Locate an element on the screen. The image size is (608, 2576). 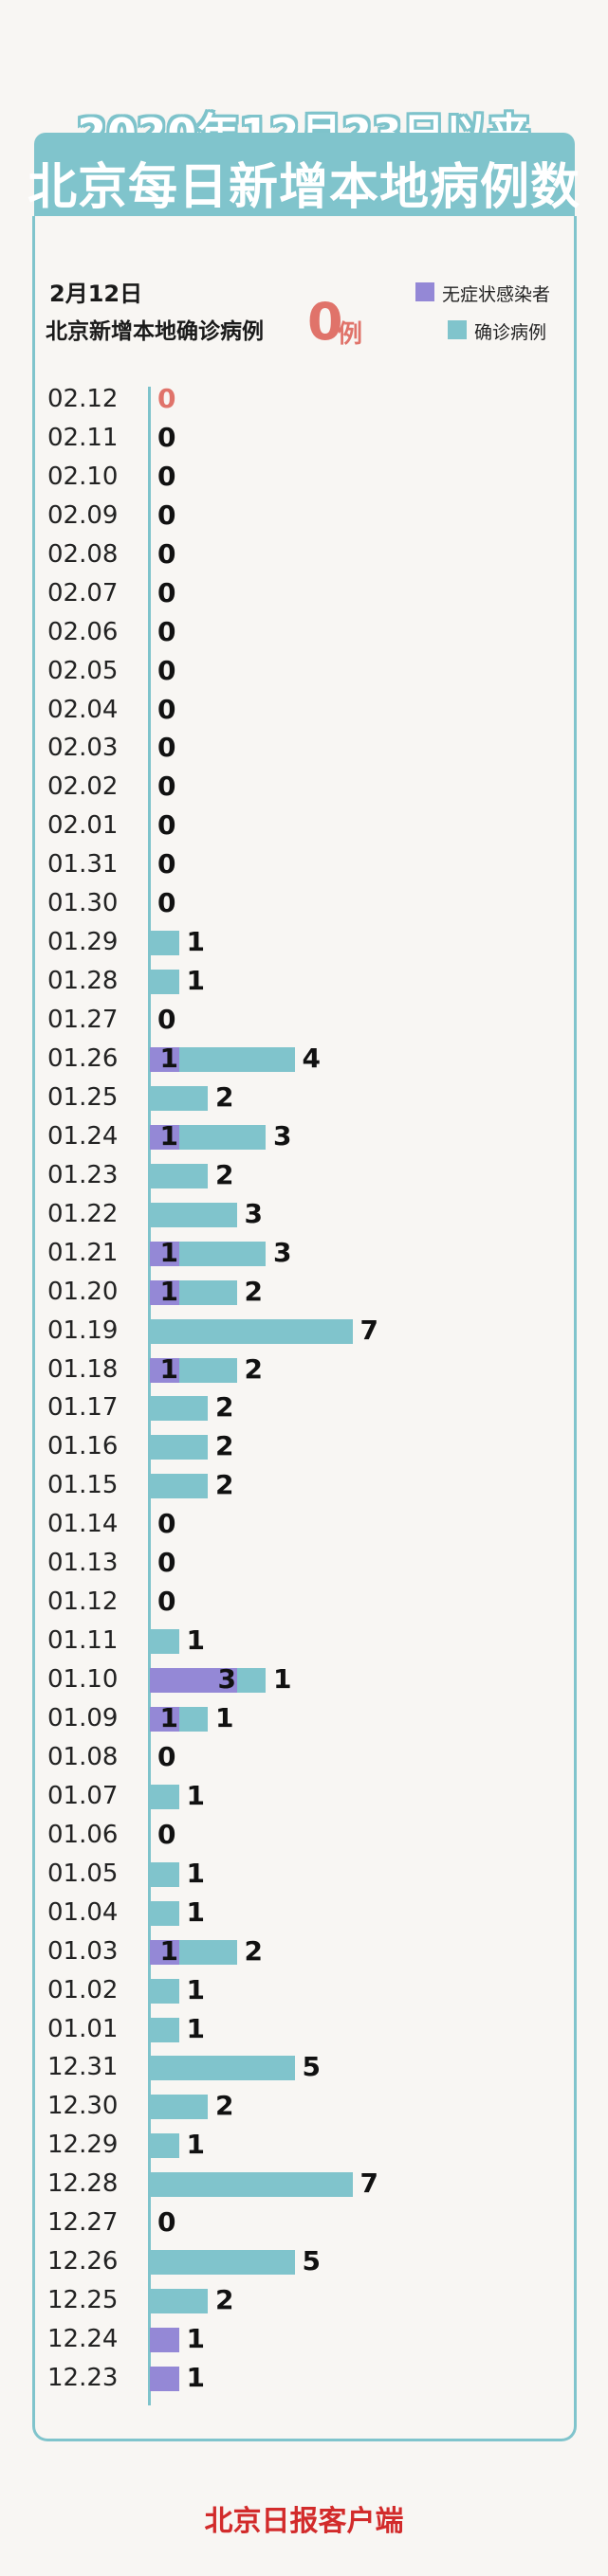
info-label: 北京新增本地确诊病例 is located at coordinates (155, 331).